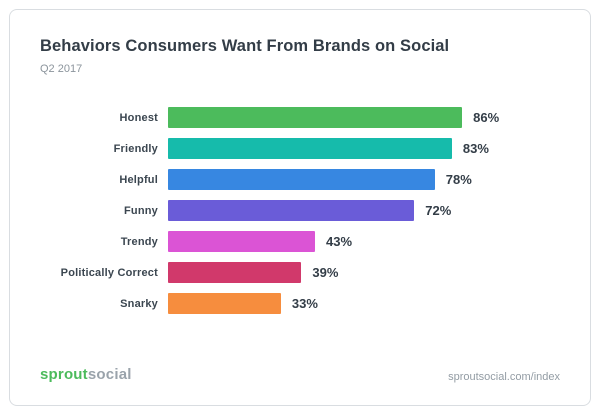  Describe the element at coordinates (438, 210) in the screenshot. I see `bar-value: 72%` at that location.